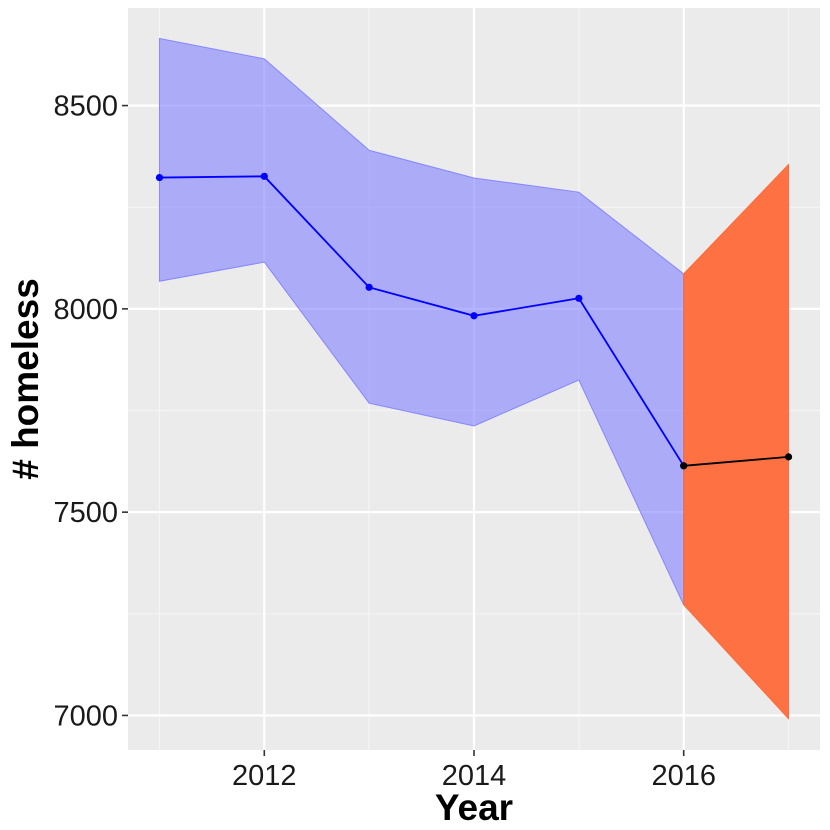 The image size is (830, 830). Describe the element at coordinates (85, 716) in the screenshot. I see `y-tick-label: 7000` at that location.